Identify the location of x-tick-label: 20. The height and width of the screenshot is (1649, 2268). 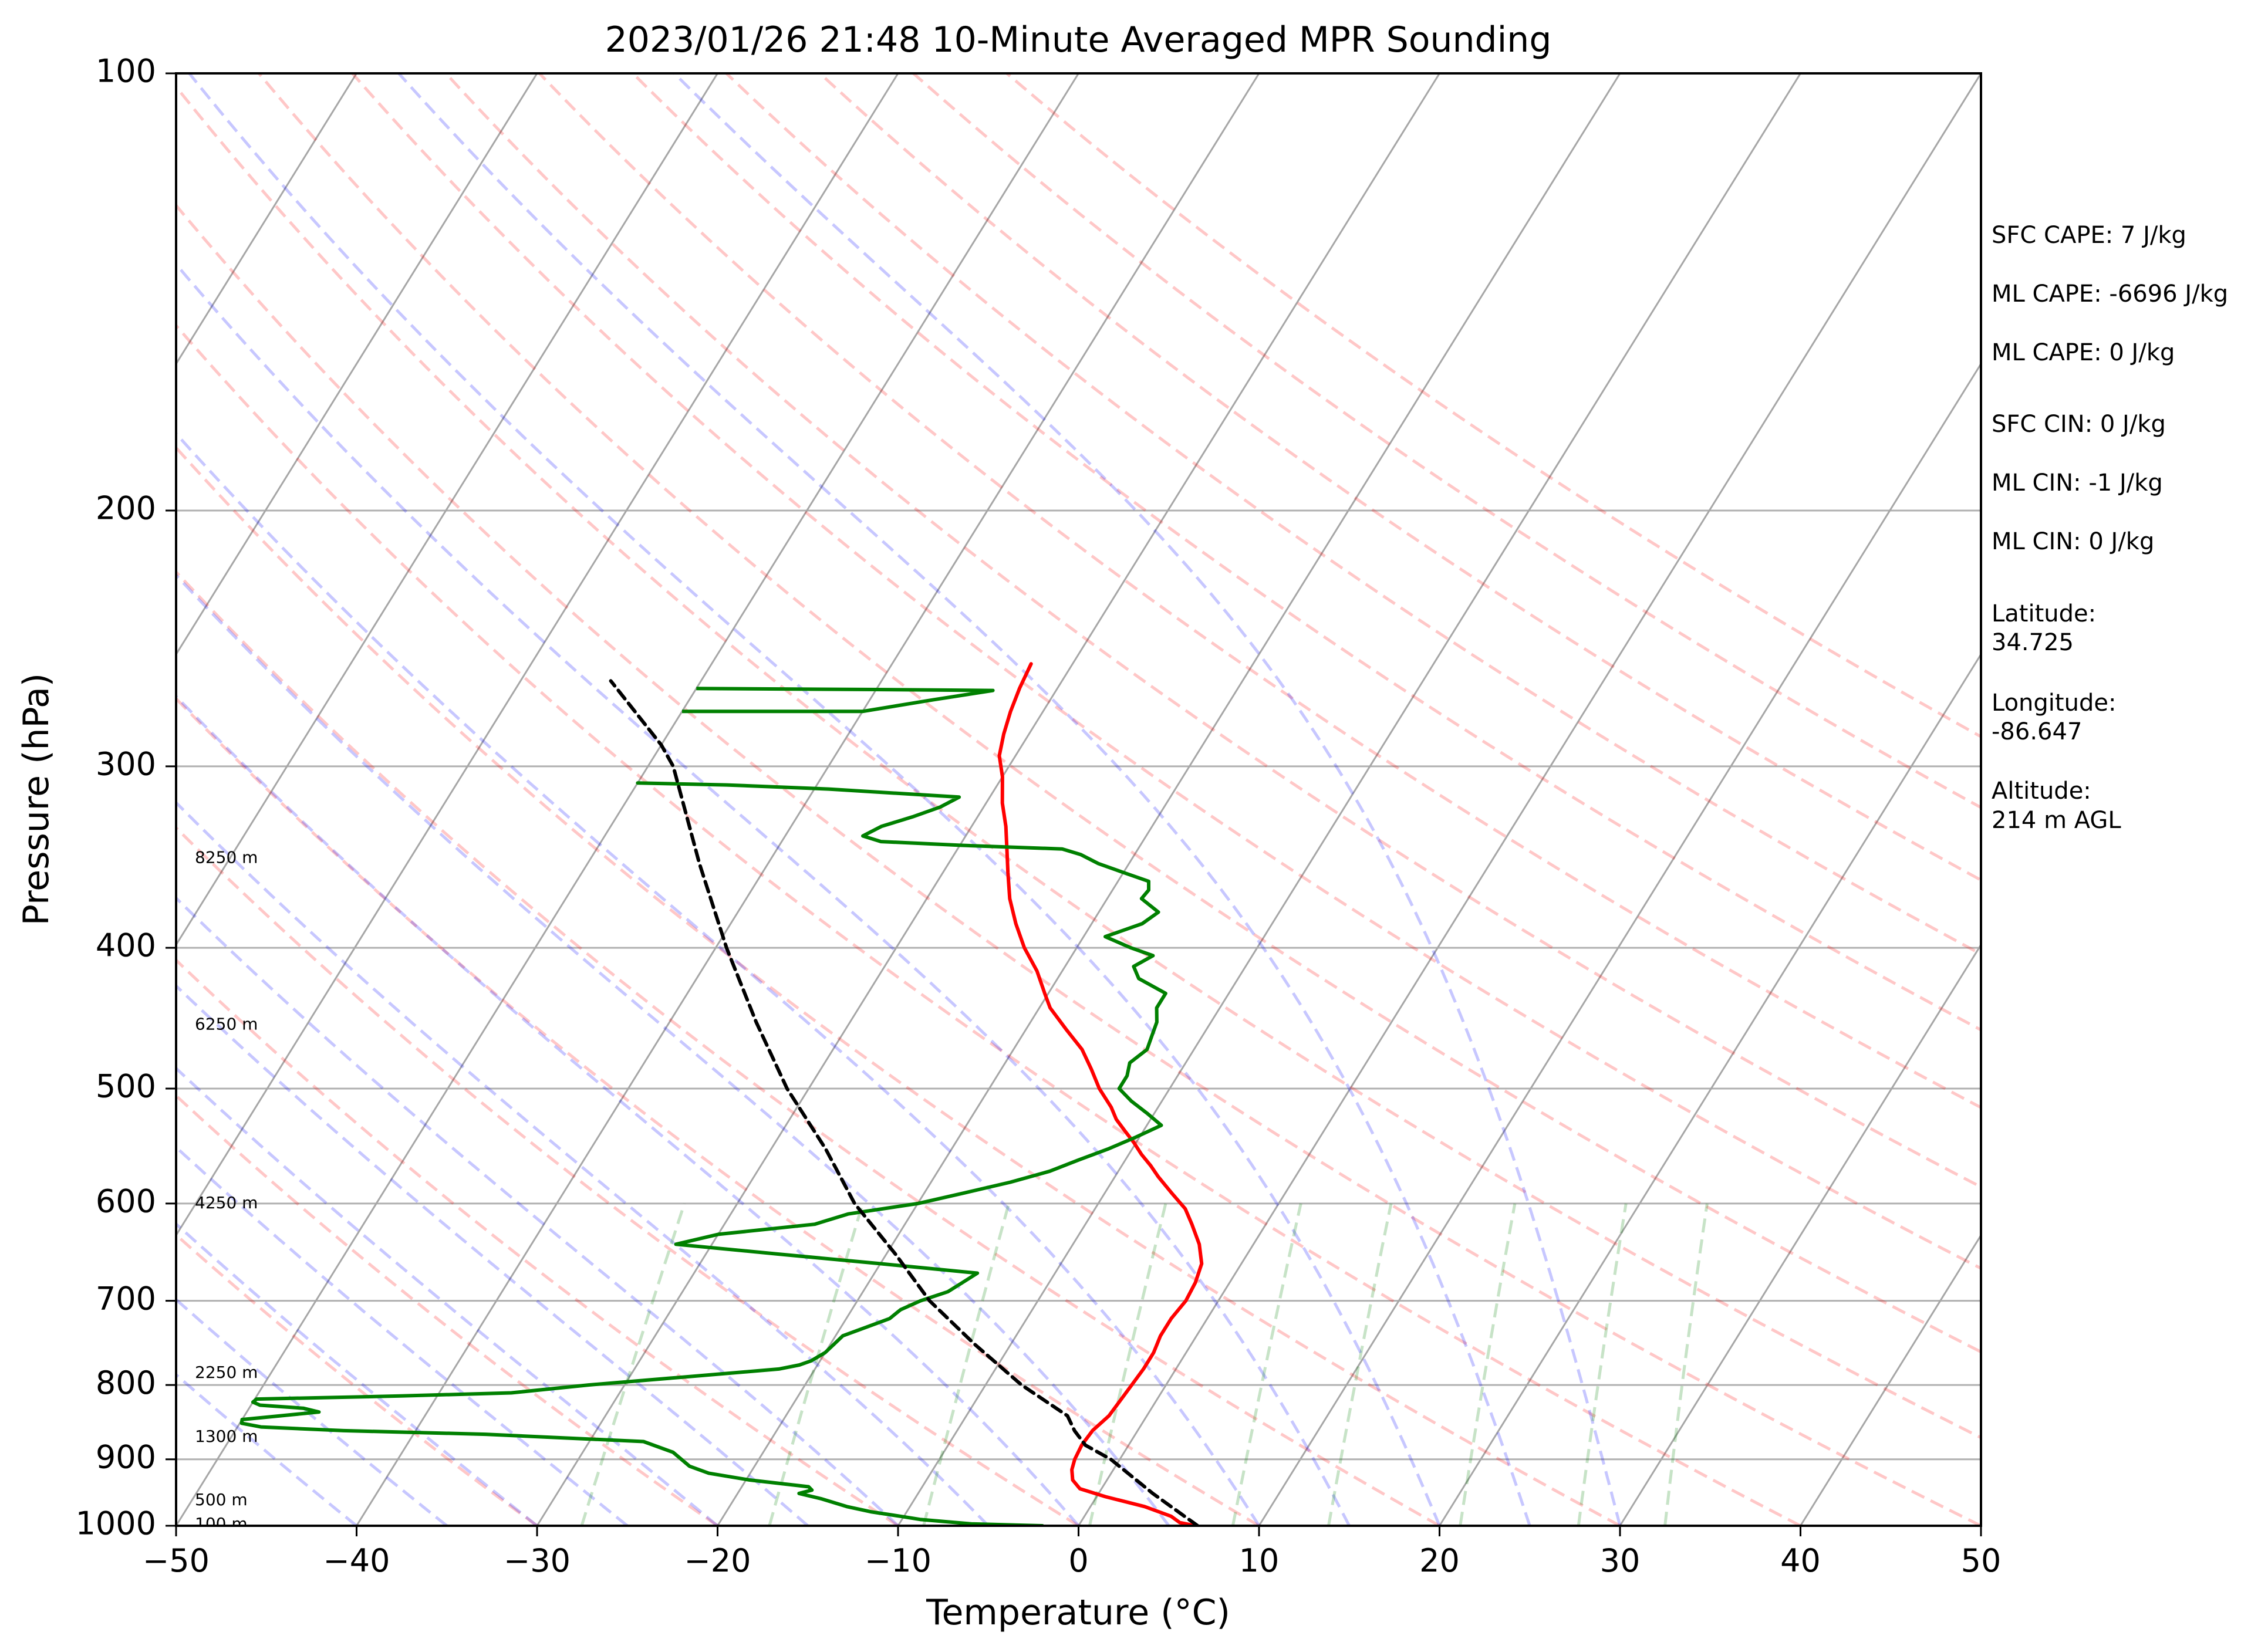
(1439, 1560).